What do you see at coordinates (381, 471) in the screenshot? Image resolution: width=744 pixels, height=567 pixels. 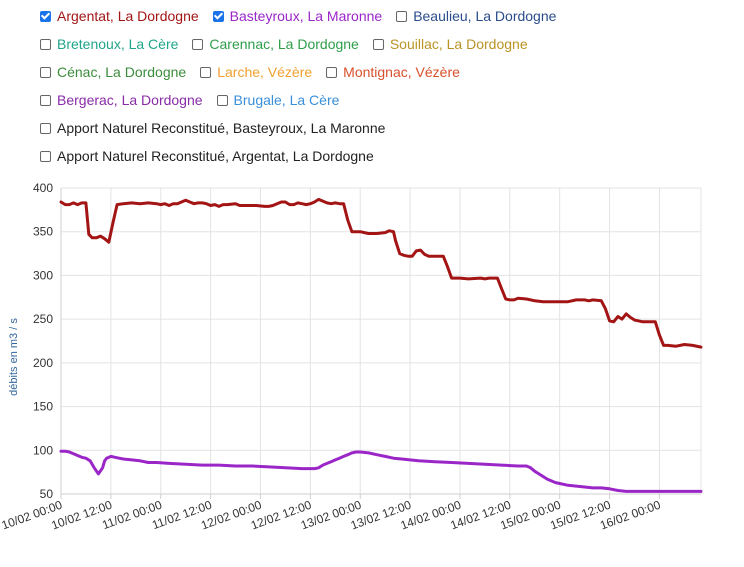 I see `series-line` at bounding box center [381, 471].